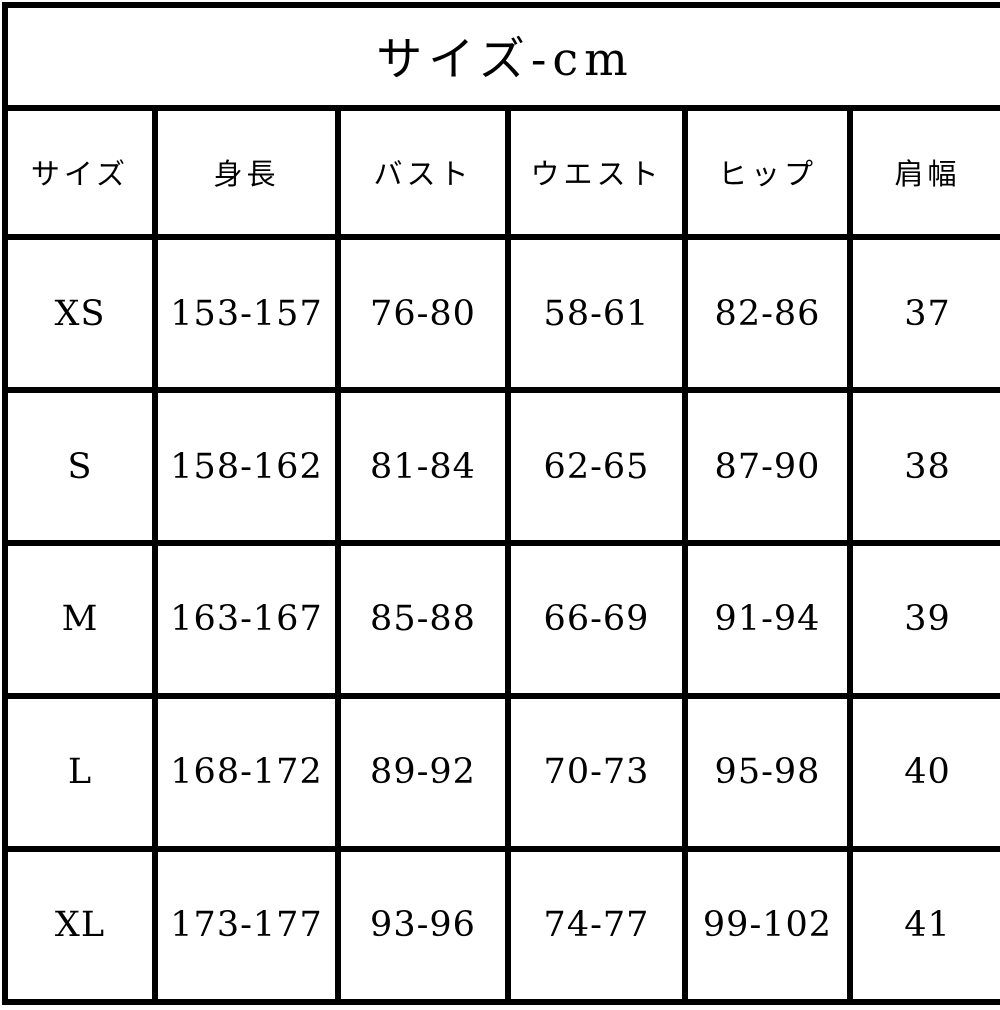  Describe the element at coordinates (80, 925) in the screenshot. I see `cell-xl-size: XL` at that location.